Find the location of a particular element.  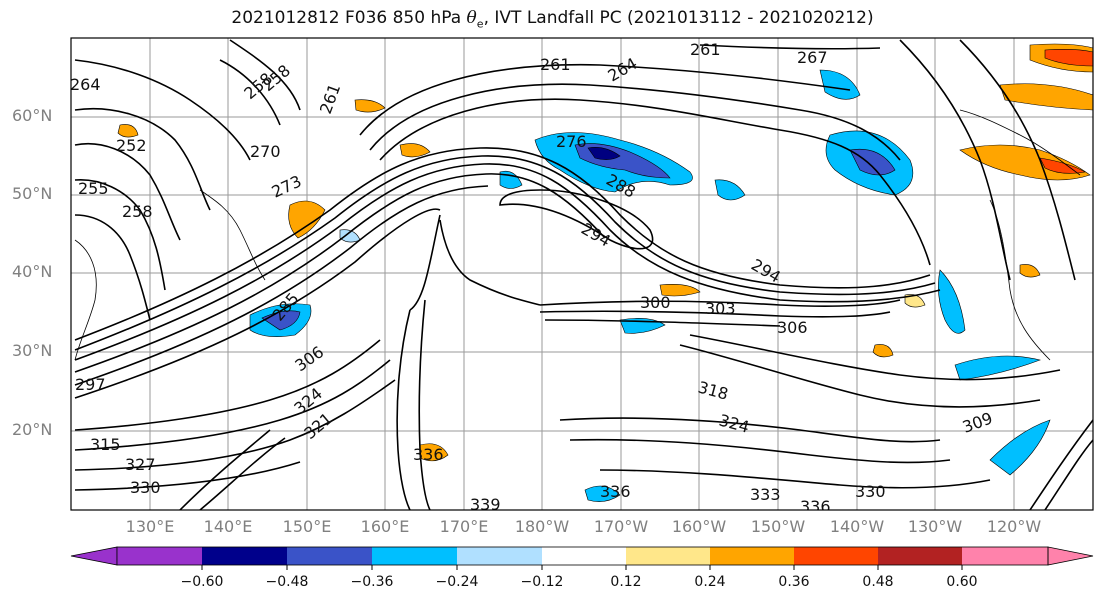

colorbar-tick-label: 0.12 is located at coordinates (626, 582).